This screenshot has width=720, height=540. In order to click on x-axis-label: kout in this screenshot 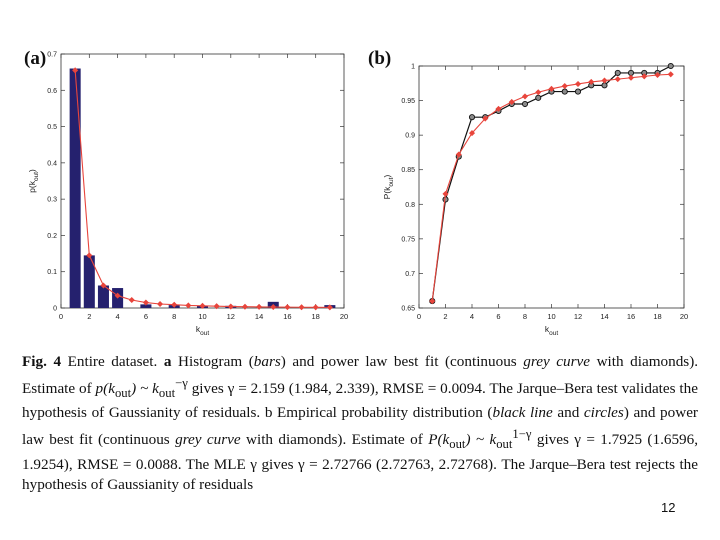, I will do `click(551, 330)`.